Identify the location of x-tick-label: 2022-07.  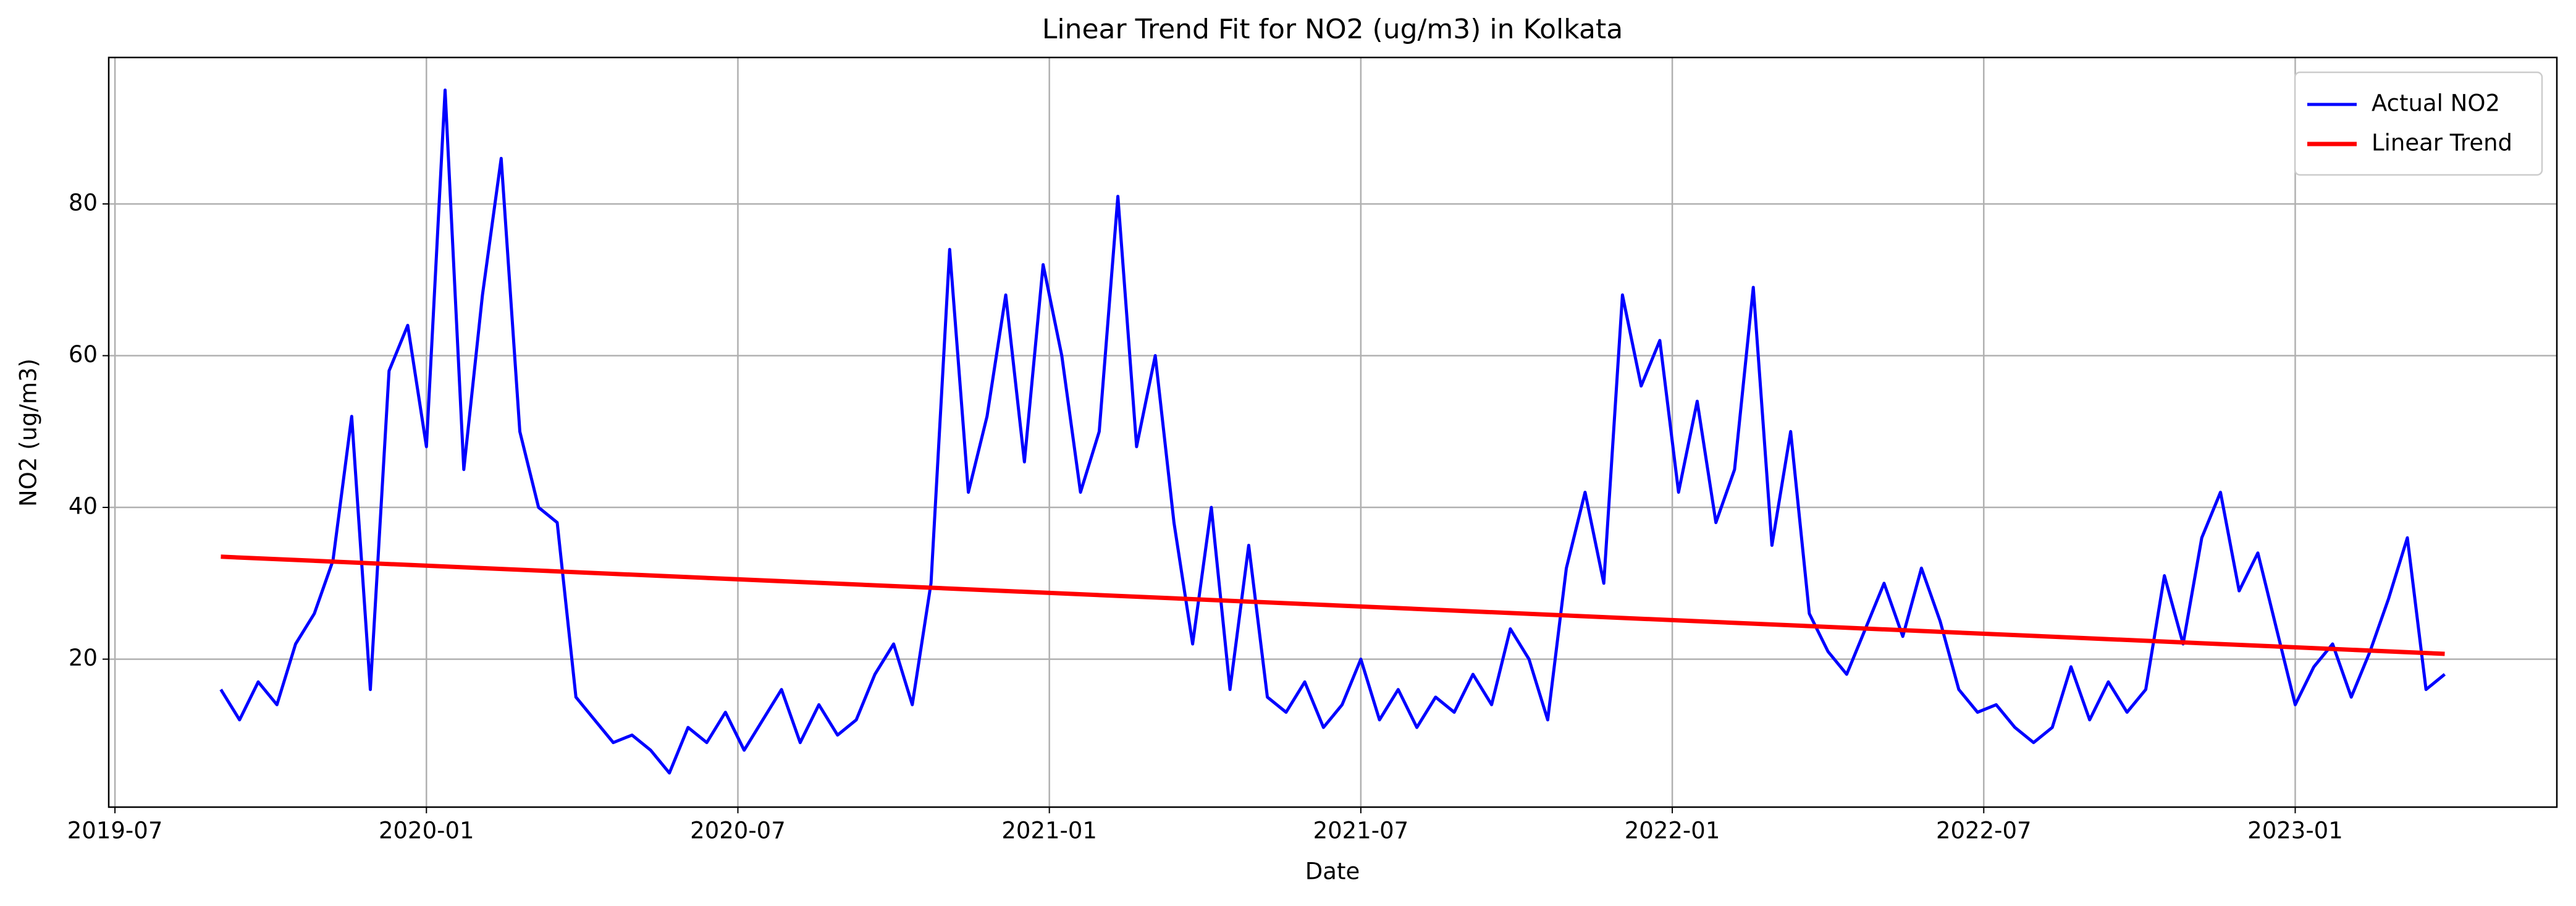
(1984, 831).